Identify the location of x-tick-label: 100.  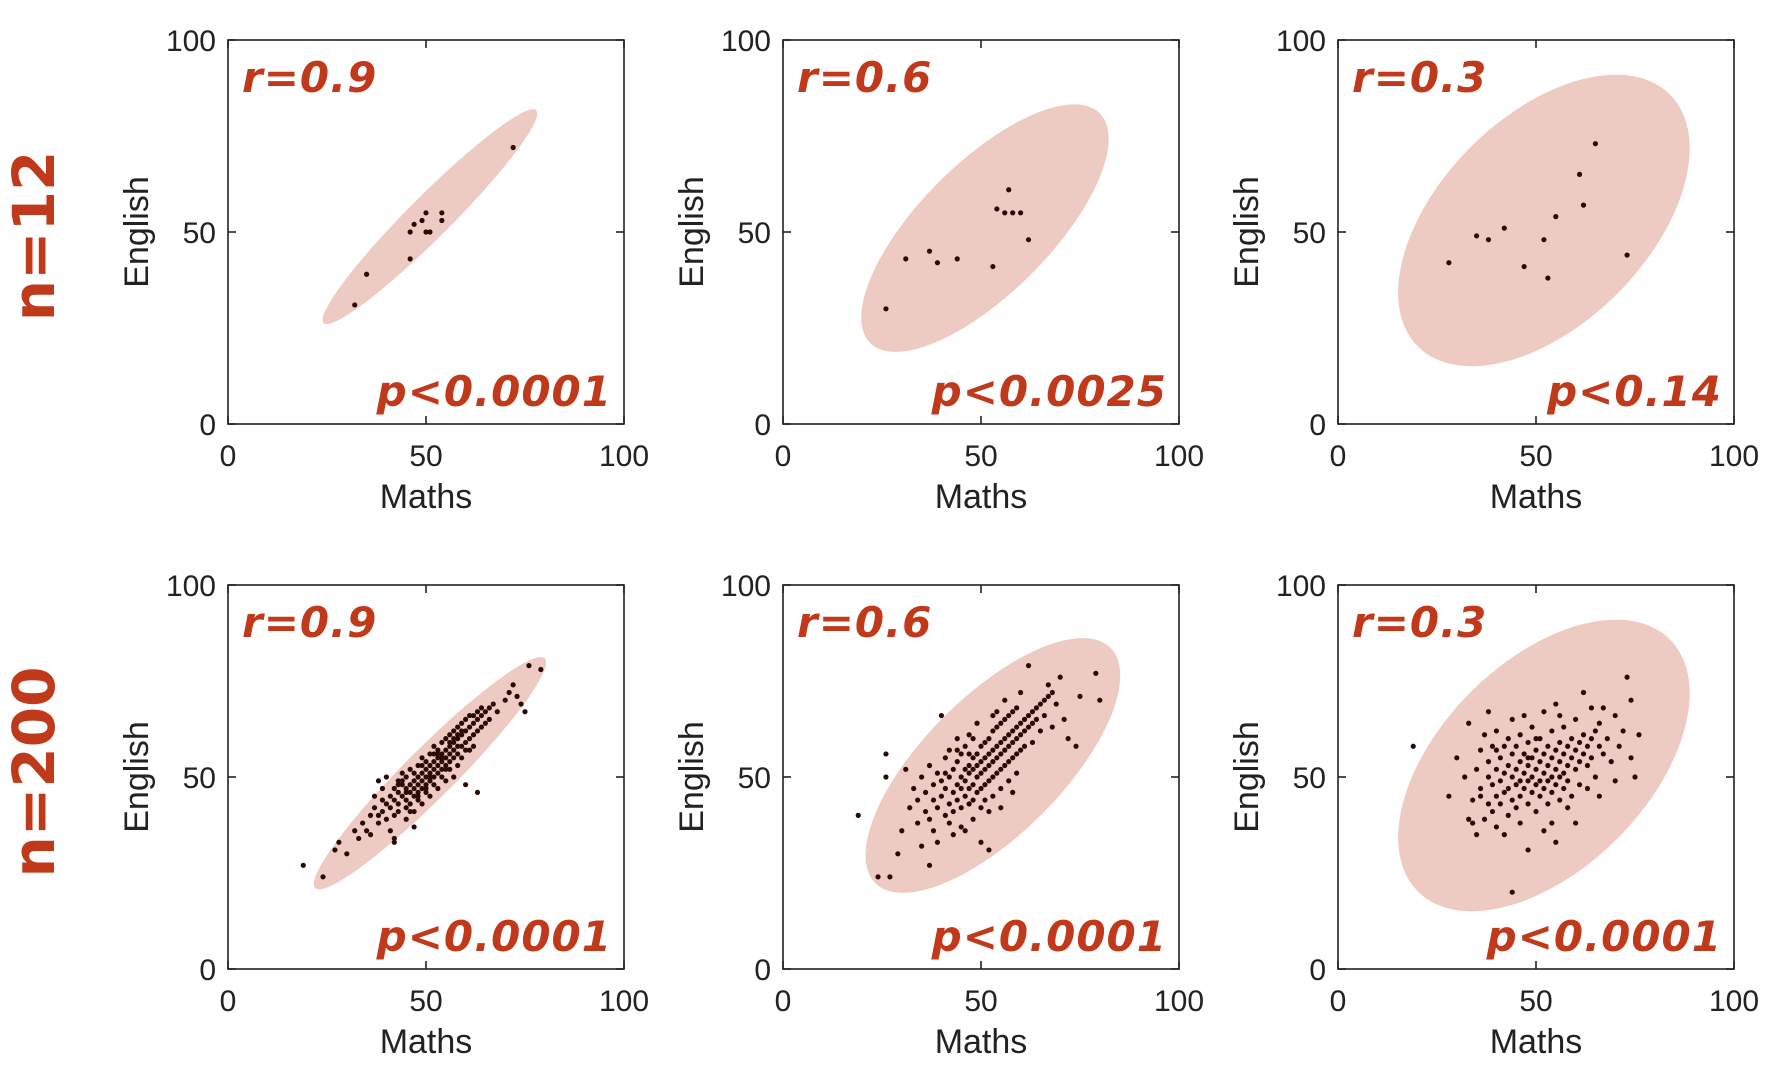
(1734, 456).